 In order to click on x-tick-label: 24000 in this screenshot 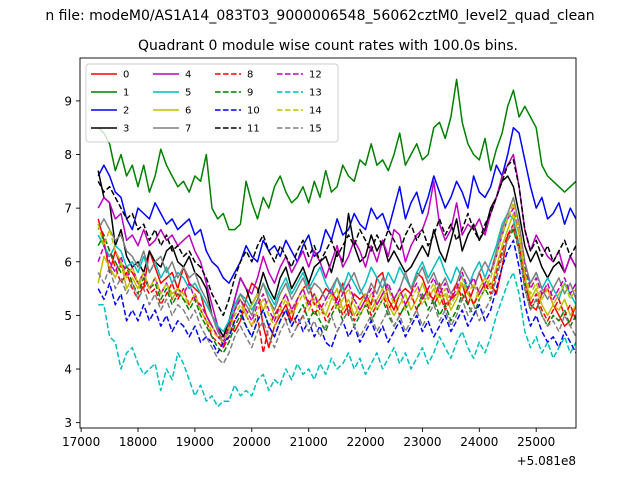, I will do `click(479, 442)`.